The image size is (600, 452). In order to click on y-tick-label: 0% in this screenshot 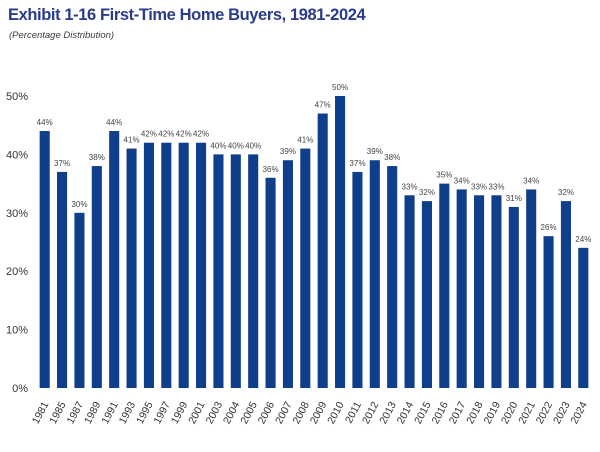, I will do `click(20, 389)`.